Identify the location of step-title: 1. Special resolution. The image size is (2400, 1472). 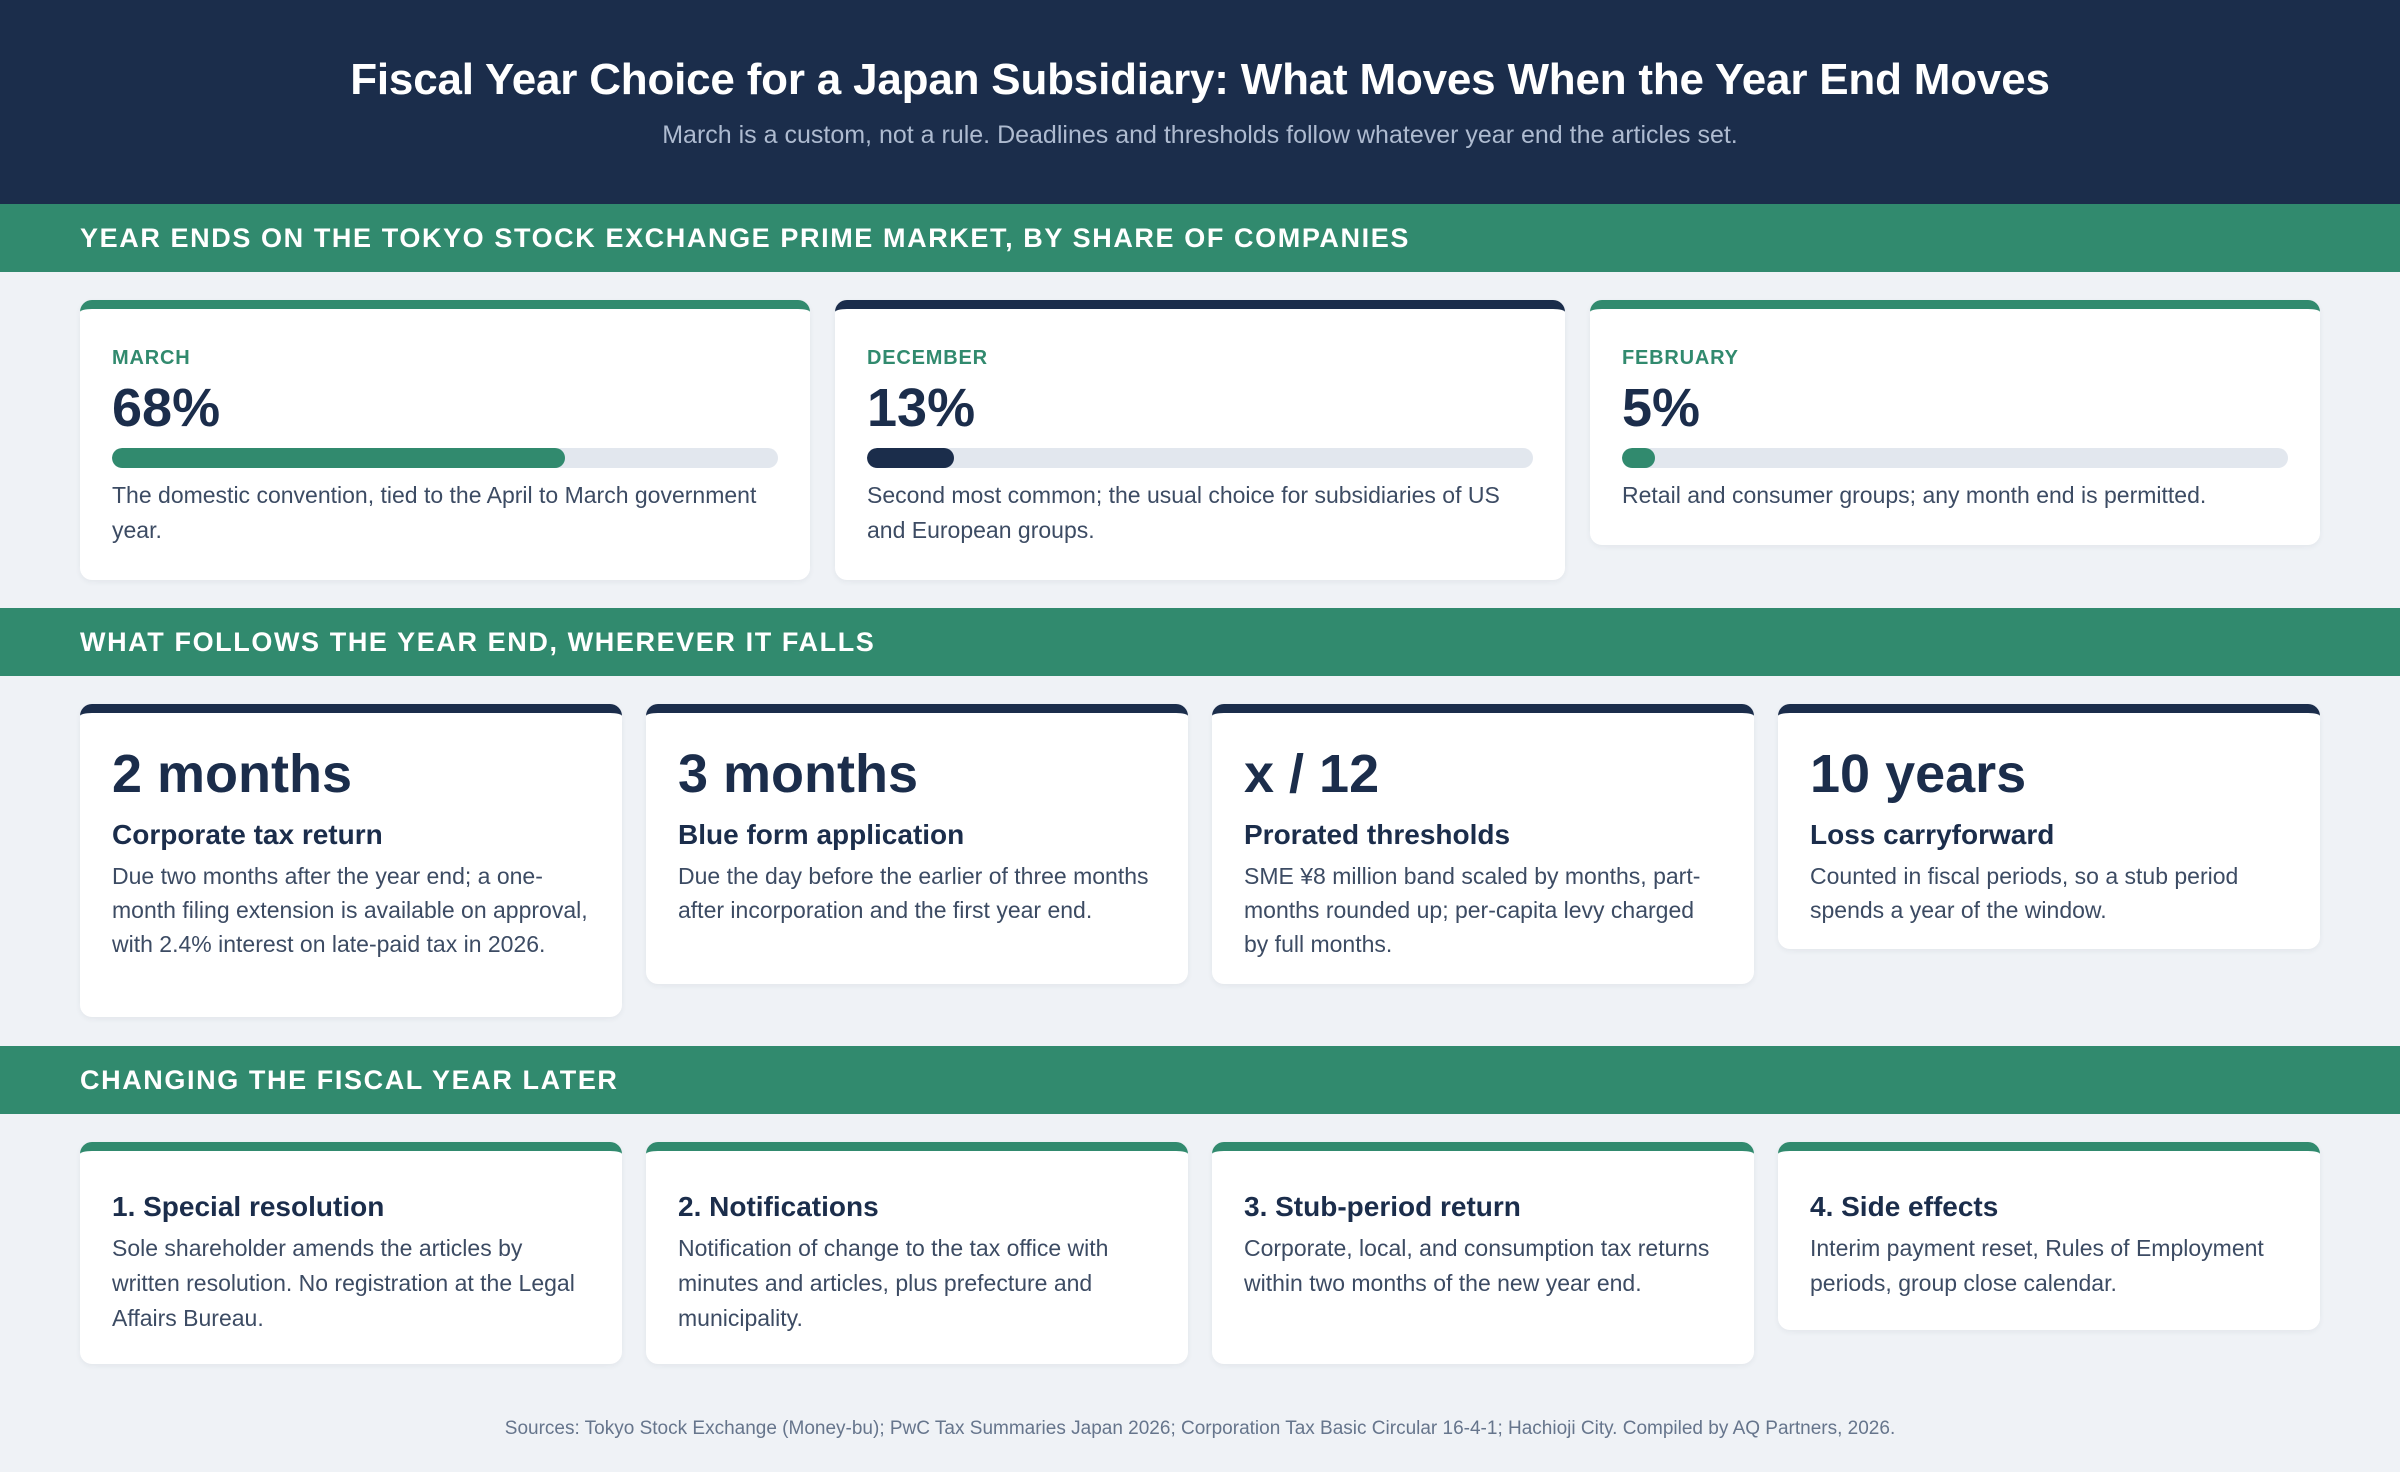
(248, 1206).